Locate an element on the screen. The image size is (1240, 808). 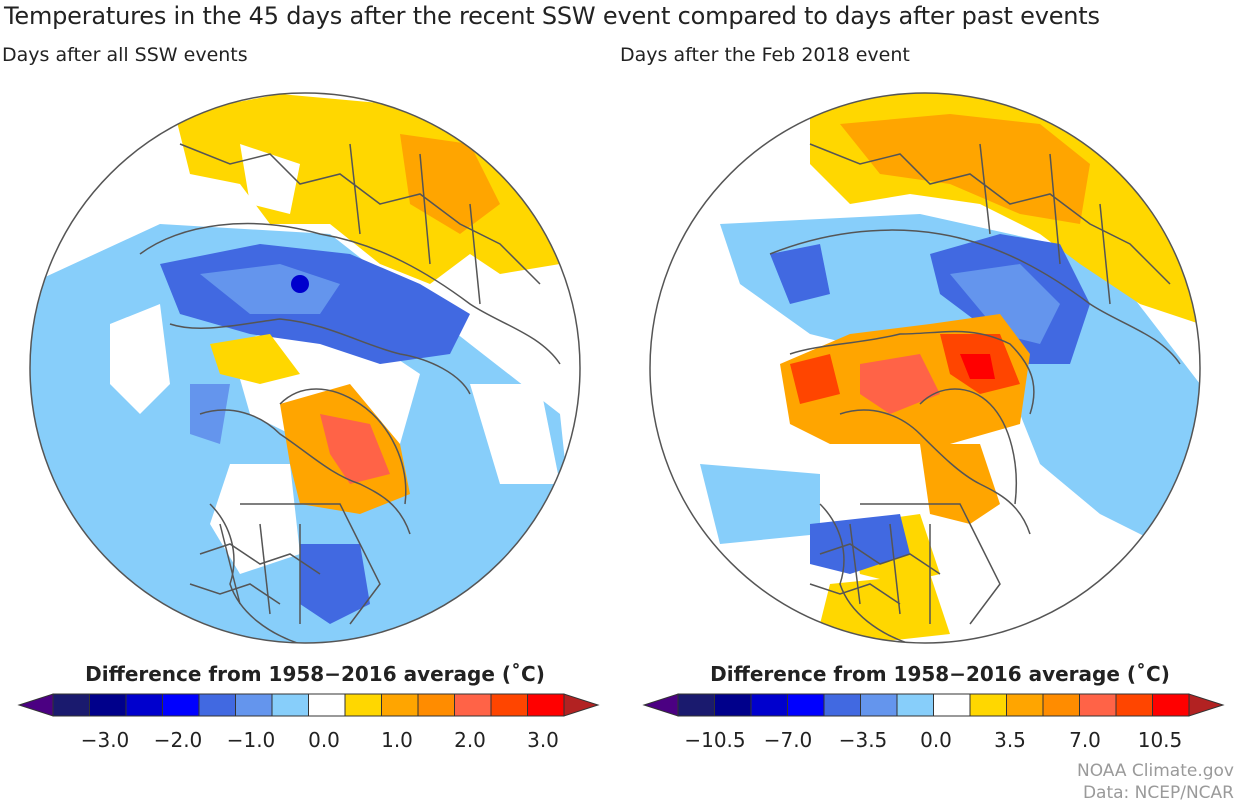
right-tick-label: 10.5 is located at coordinates (1160, 740).